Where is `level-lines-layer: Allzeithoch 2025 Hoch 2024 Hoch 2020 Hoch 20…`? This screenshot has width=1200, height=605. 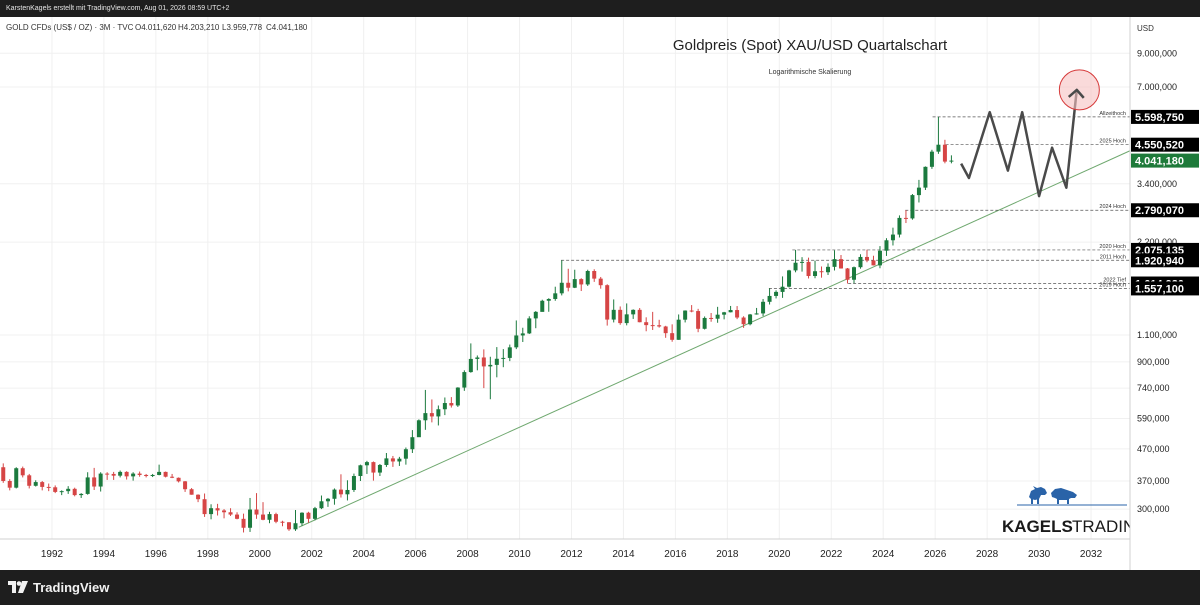 level-lines-layer: Allzeithoch 2025 Hoch 2024 Hoch 2020 Hoch 20… is located at coordinates (845, 200).